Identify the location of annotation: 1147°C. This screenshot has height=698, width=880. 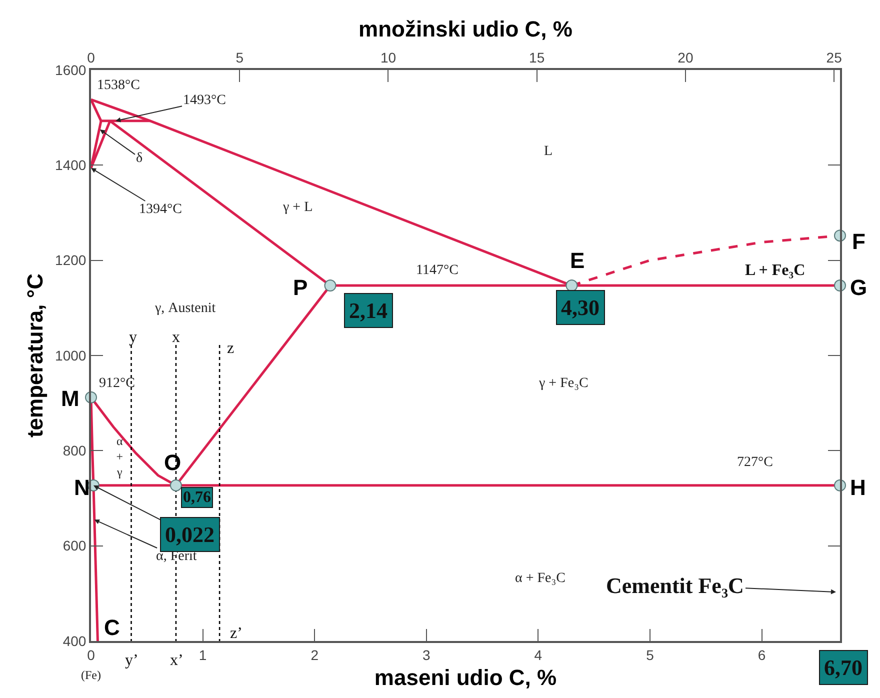
(437, 270).